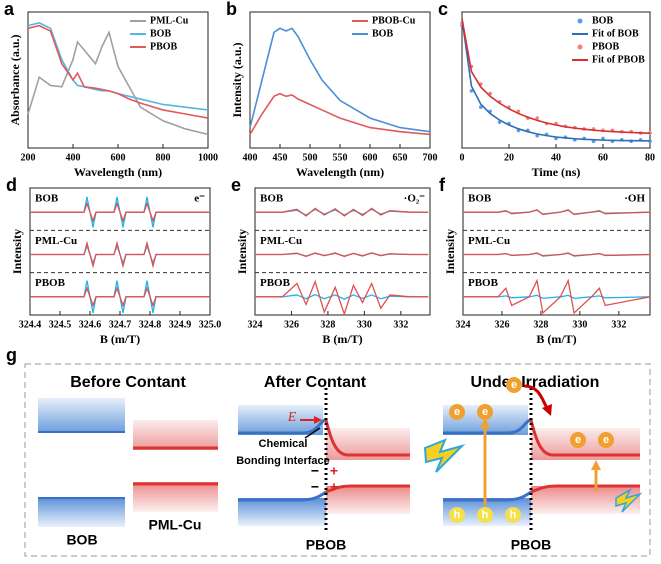 The height and width of the screenshot is (564, 661). I want to click on x-tick-label: 700, so click(430, 157).